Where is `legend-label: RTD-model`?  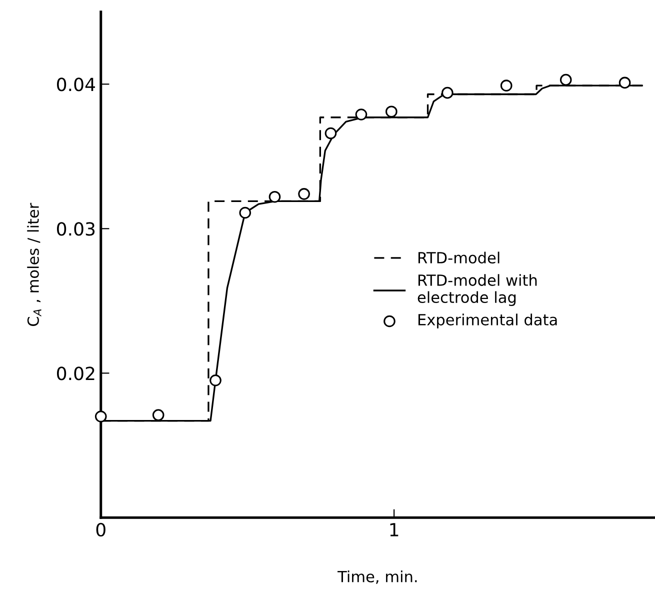 legend-label: RTD-model is located at coordinates (459, 258).